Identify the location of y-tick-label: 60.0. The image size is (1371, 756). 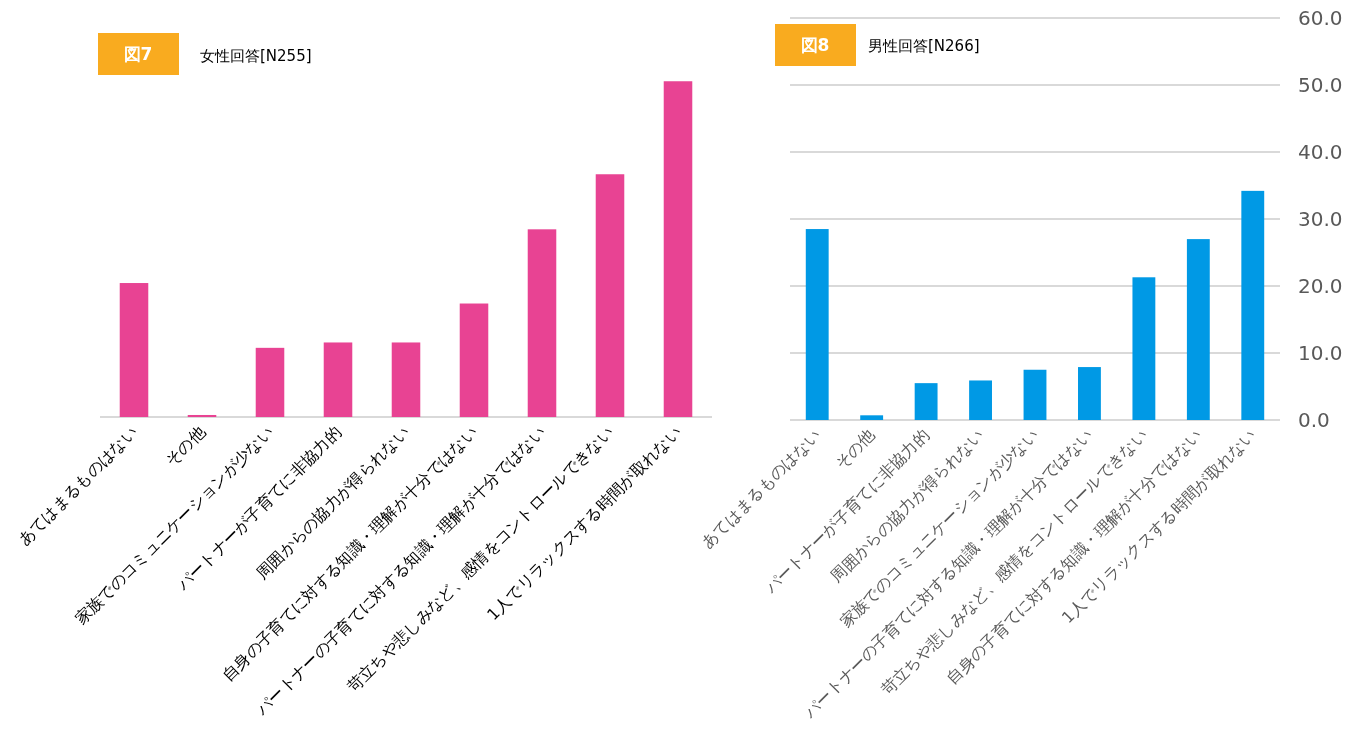
(1320, 18).